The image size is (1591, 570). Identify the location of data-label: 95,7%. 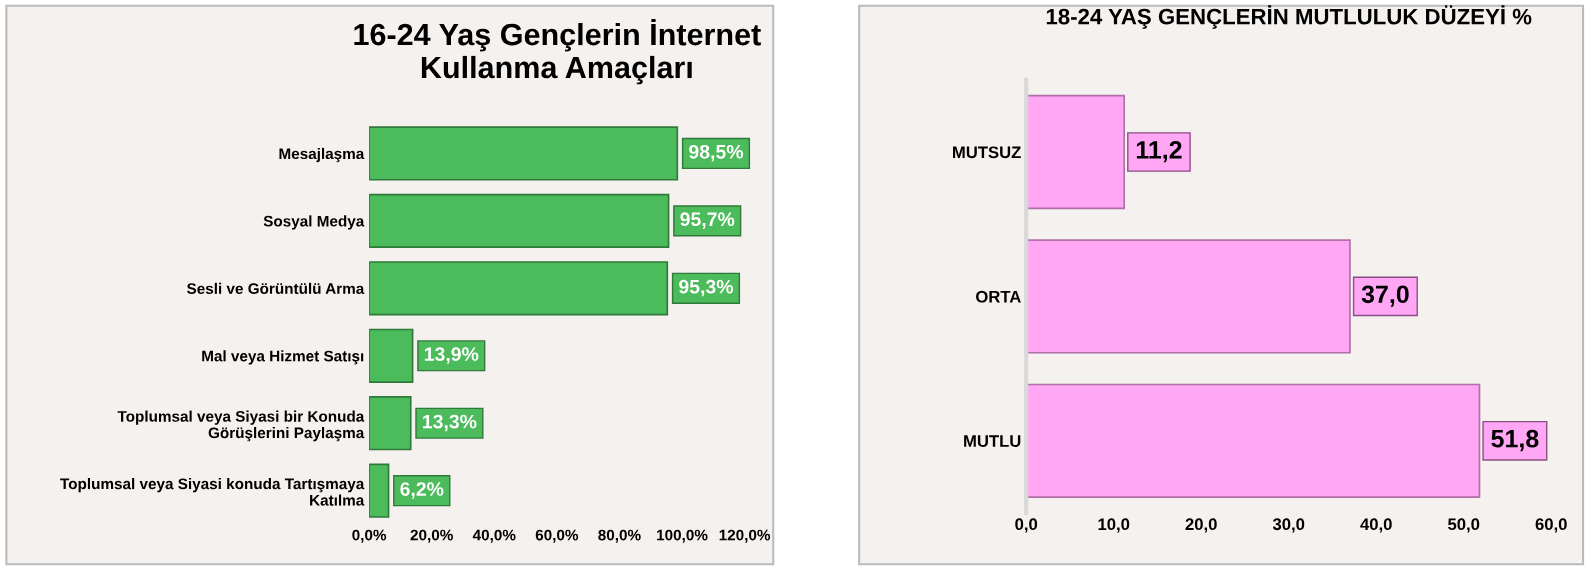
(707, 220).